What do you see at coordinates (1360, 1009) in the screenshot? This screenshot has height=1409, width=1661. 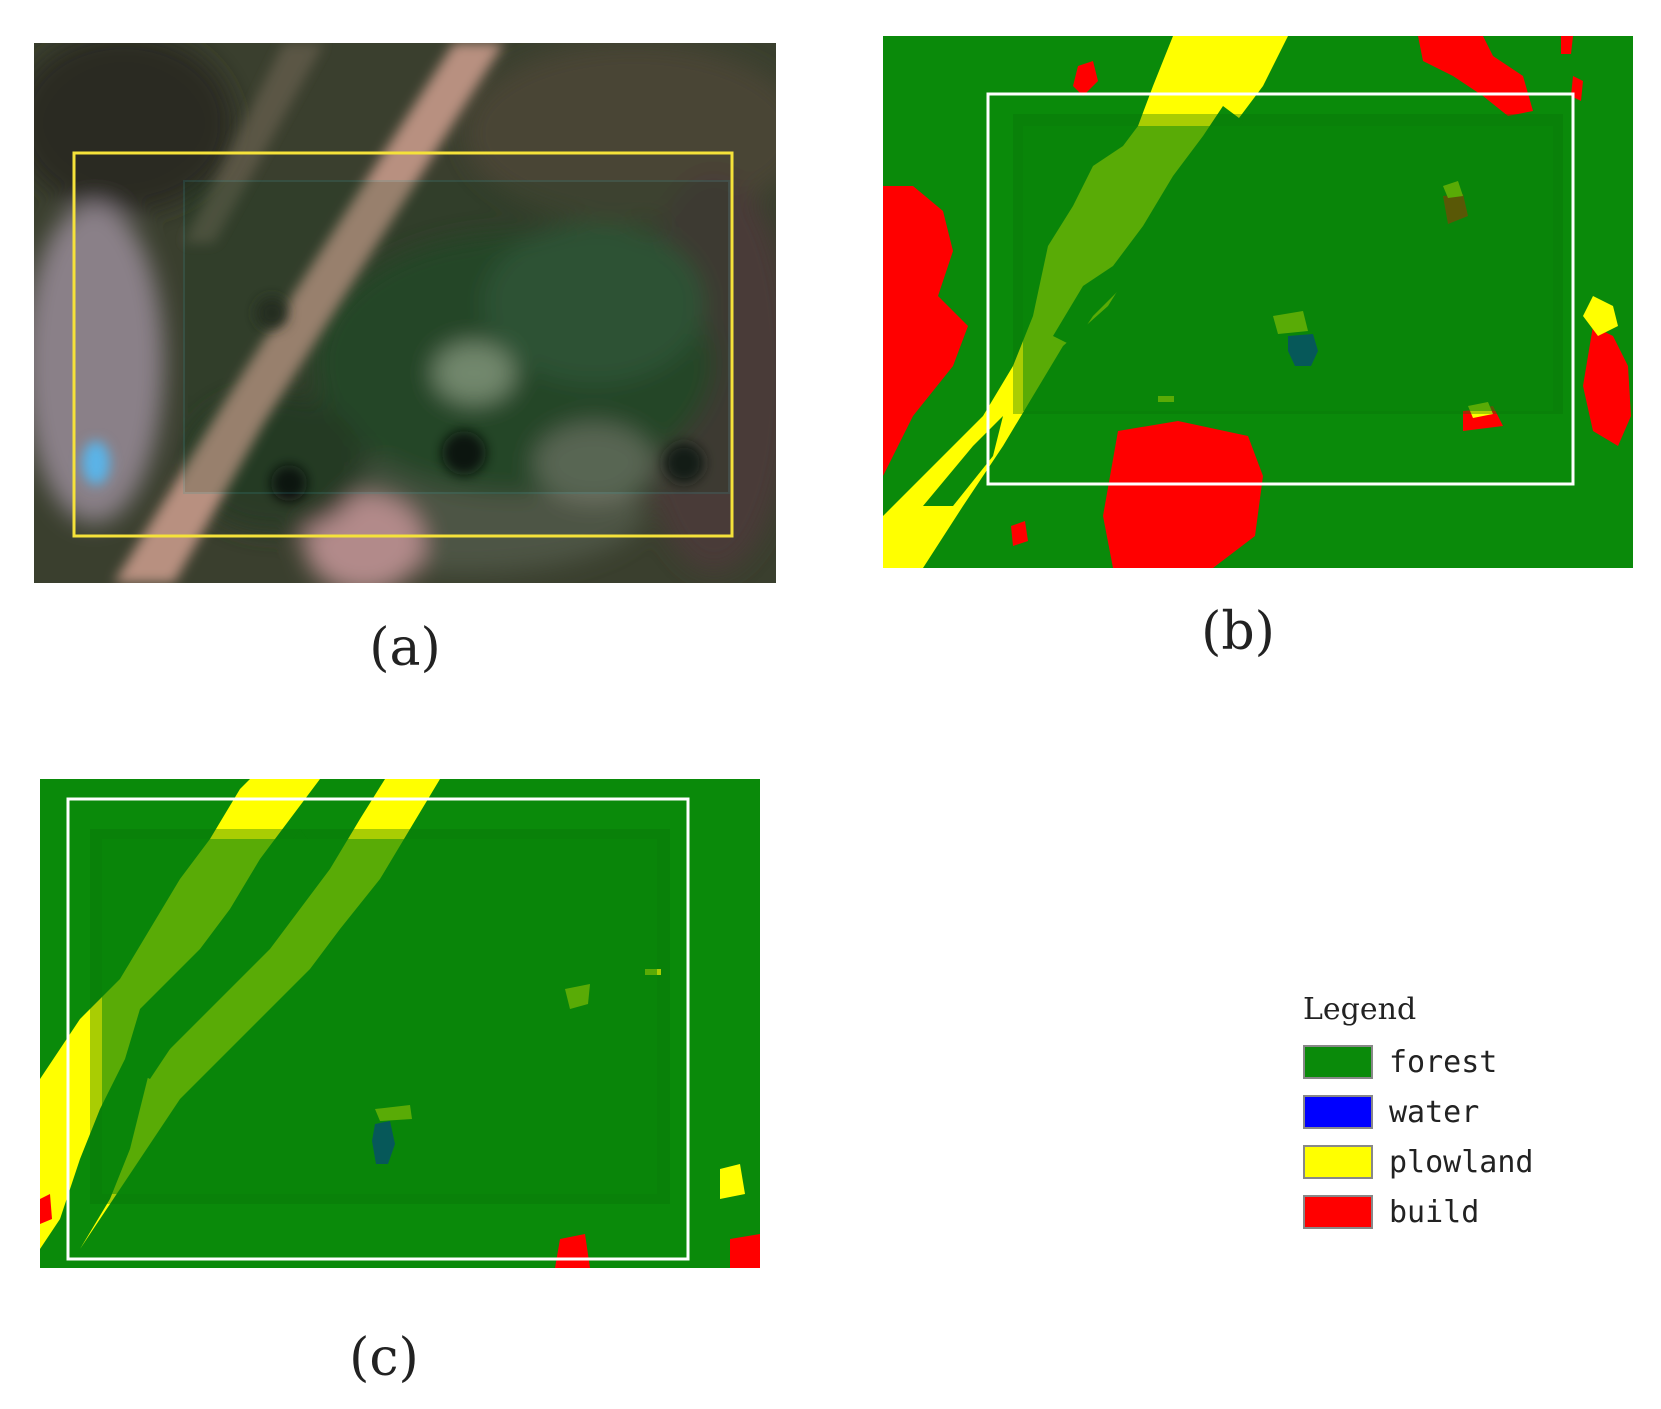 I see `legend-title: Legend` at bounding box center [1360, 1009].